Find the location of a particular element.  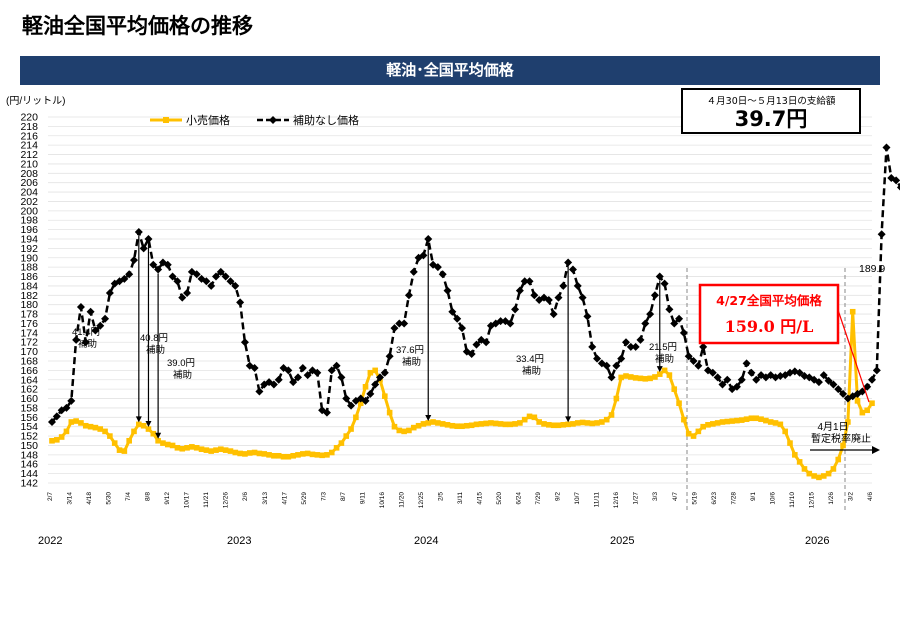

payment-label: ４月30日～５月13日の支給額 is located at coordinates (771, 101).